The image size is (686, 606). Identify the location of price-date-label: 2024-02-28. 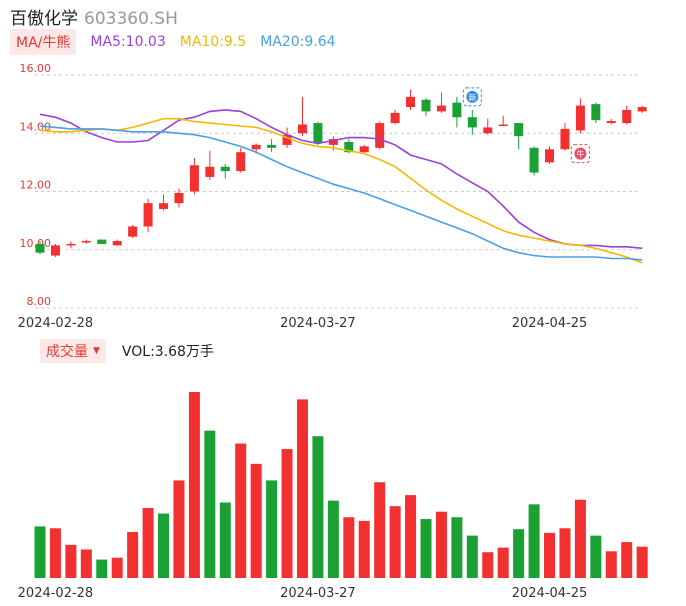
(56, 323).